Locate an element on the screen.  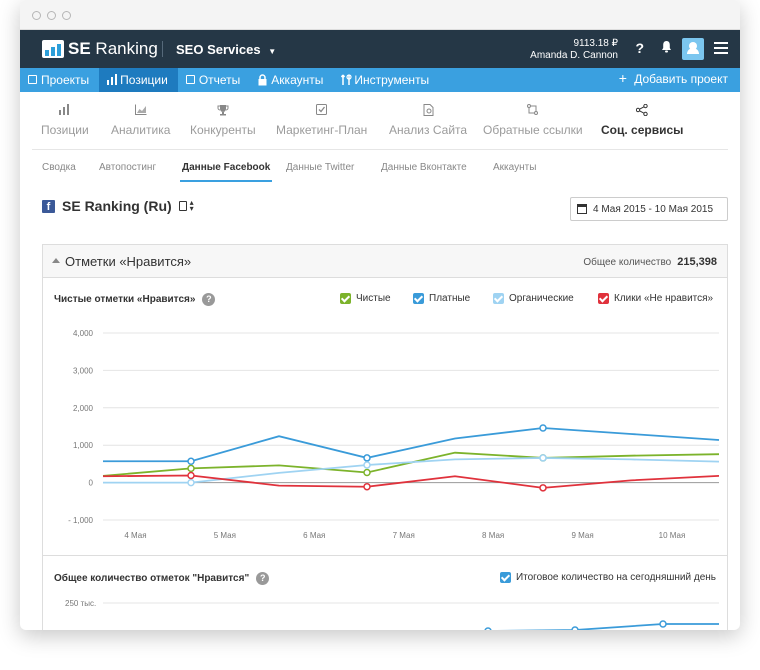
legend-label: Платные is located at coordinates (450, 298).